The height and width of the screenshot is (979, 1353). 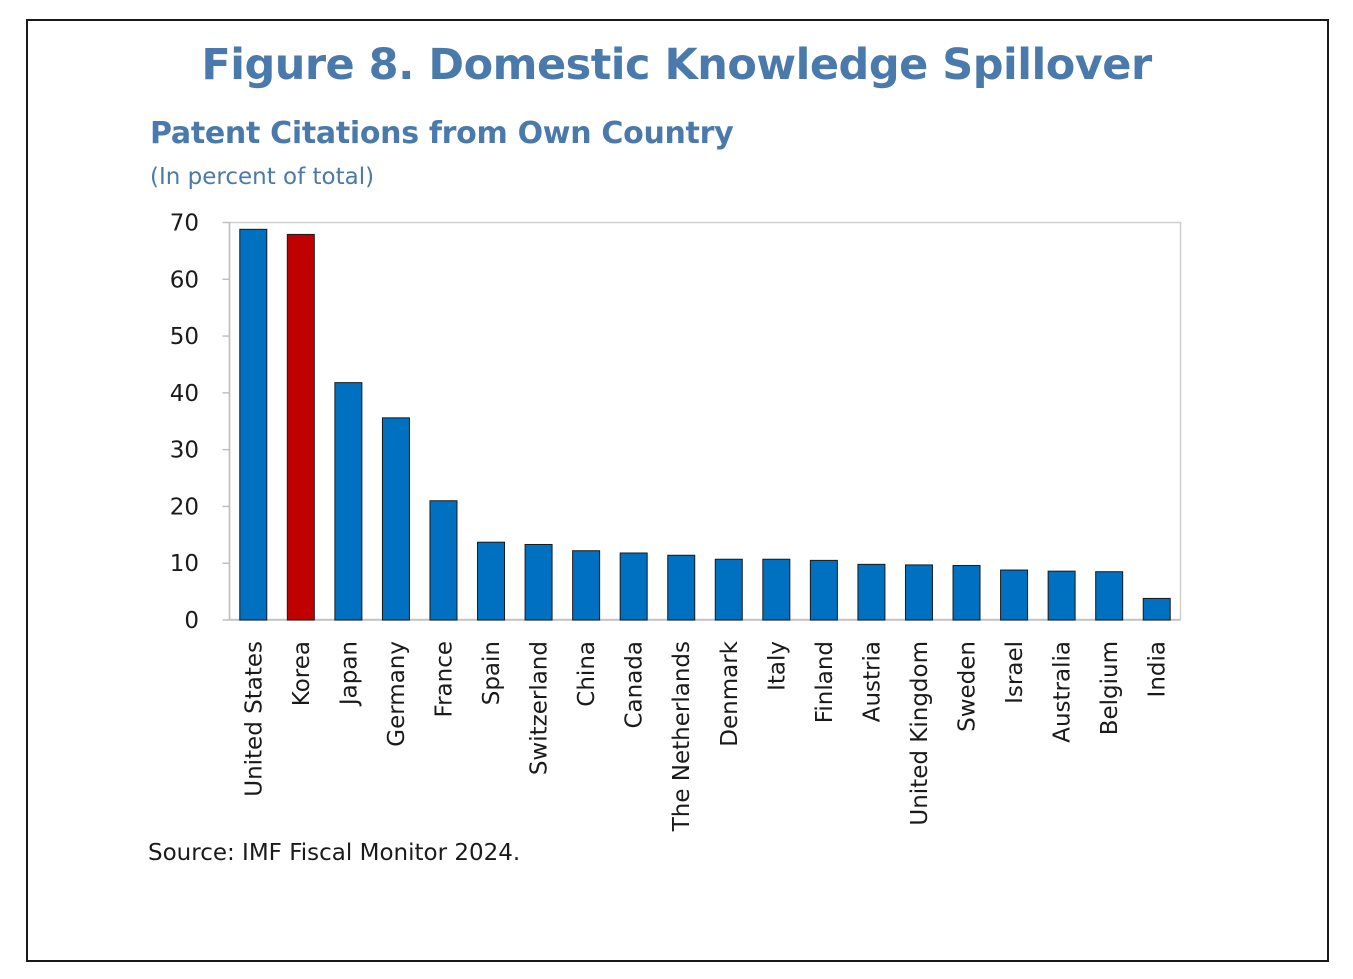 What do you see at coordinates (635, 685) in the screenshot?
I see `x-category-label: Canada` at bounding box center [635, 685].